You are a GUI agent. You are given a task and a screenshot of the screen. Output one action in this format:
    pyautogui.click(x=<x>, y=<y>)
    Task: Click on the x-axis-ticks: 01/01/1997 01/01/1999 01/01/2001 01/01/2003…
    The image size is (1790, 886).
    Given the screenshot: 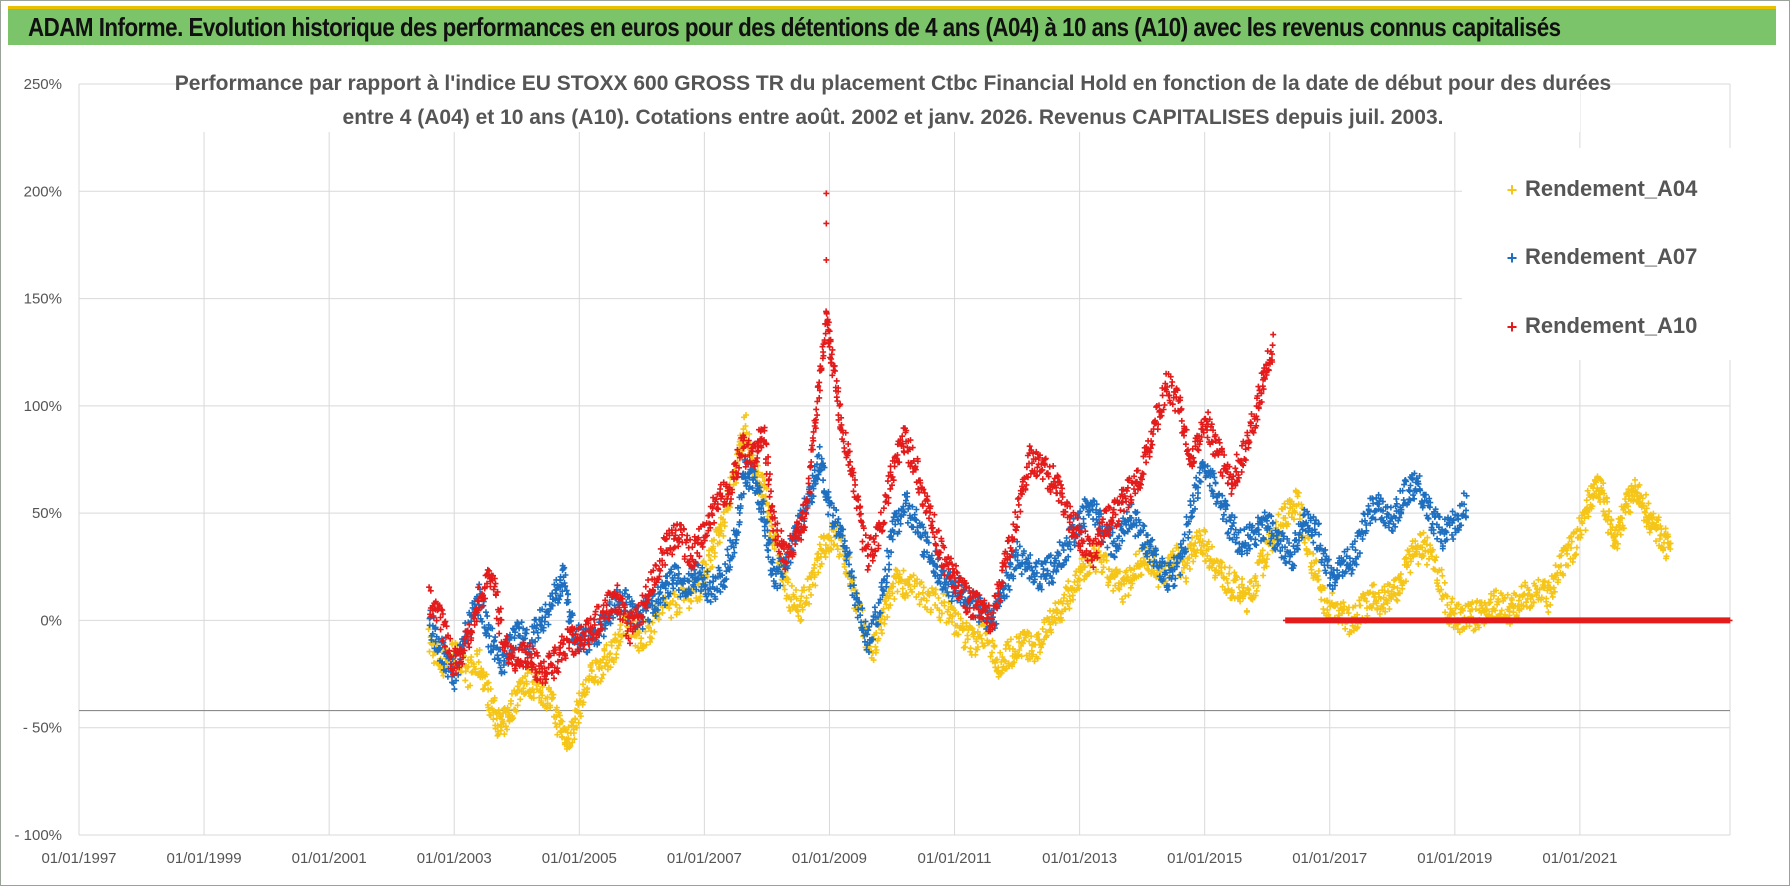 What is the action you would take?
    pyautogui.click(x=829, y=858)
    